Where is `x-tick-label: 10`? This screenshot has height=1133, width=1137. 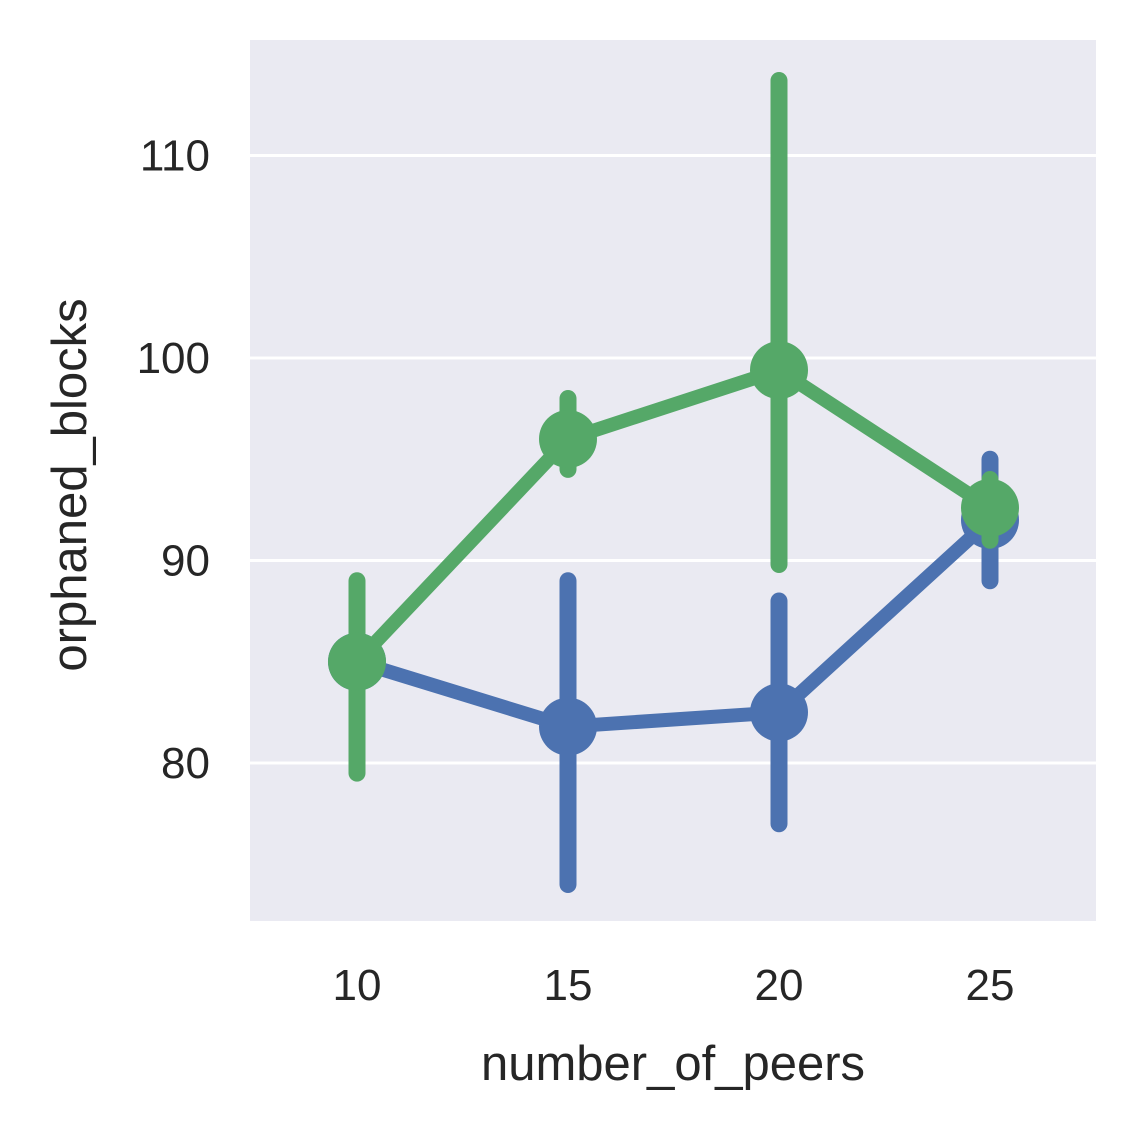 x-tick-label: 10 is located at coordinates (357, 985).